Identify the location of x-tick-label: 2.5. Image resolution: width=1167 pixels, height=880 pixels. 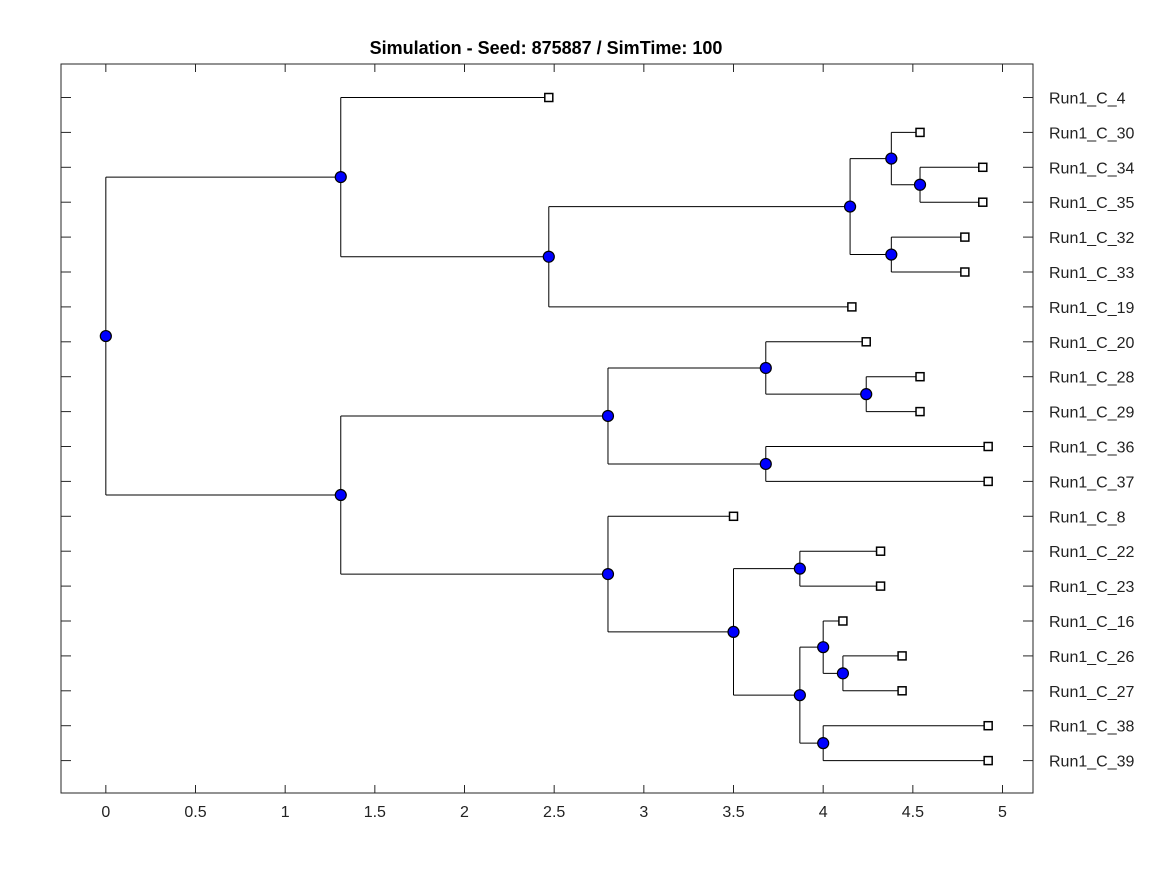
(554, 812).